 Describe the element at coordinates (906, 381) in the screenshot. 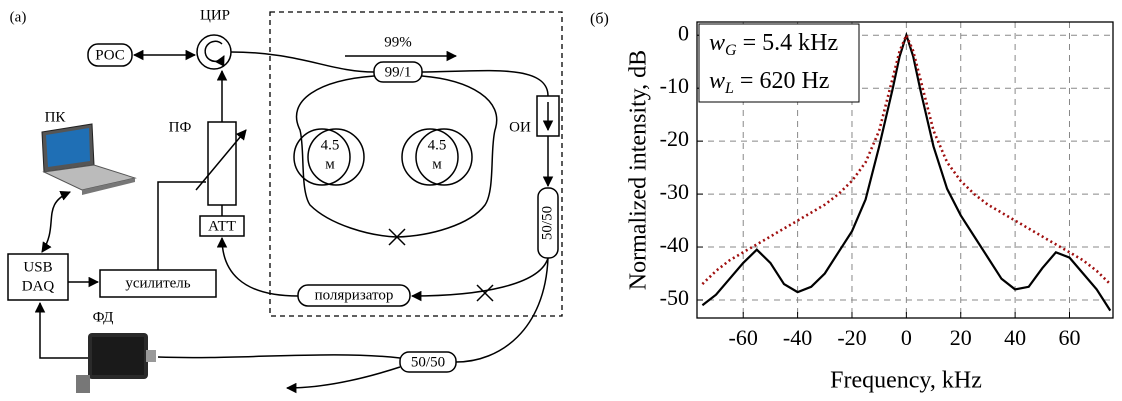

I see `x-axis-title: Frequency, kHz` at that location.